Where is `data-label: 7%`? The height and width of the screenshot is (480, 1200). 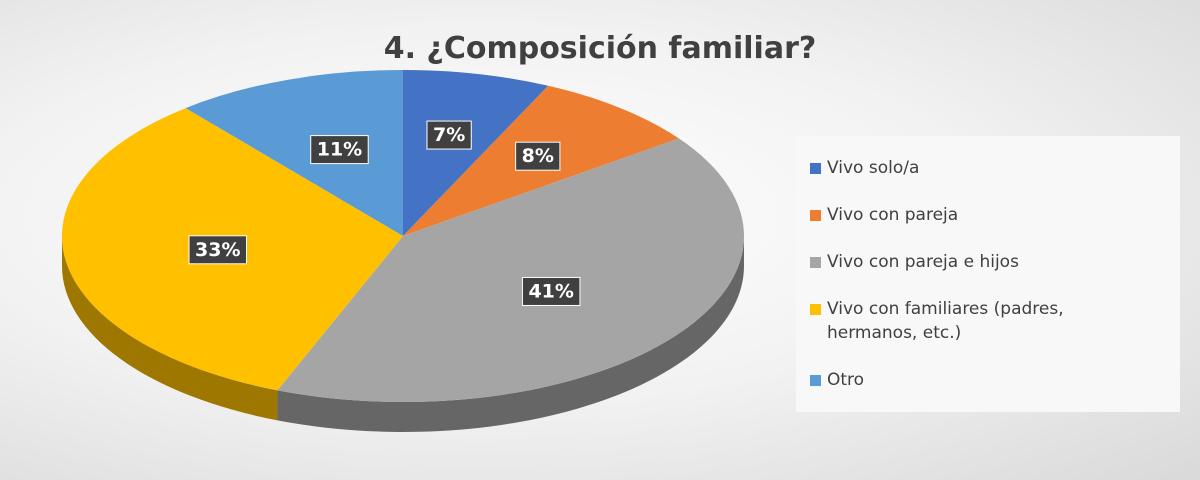
data-label: 7% is located at coordinates (449, 135).